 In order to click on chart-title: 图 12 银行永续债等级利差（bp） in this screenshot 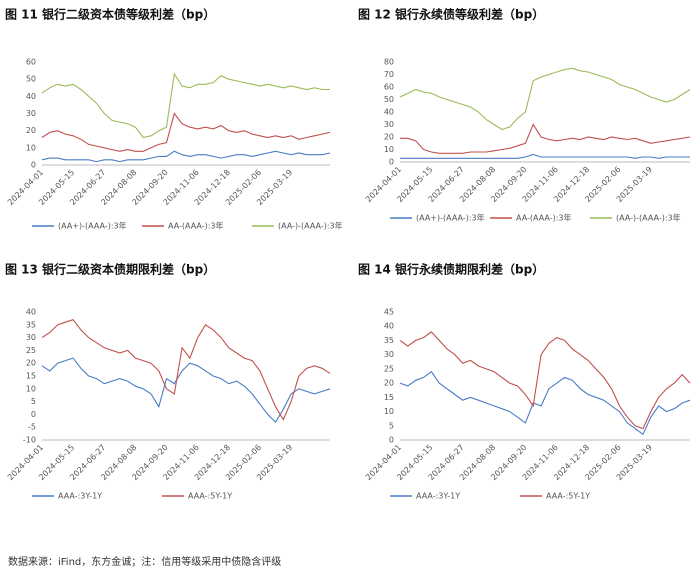, I will do `click(451, 14)`.